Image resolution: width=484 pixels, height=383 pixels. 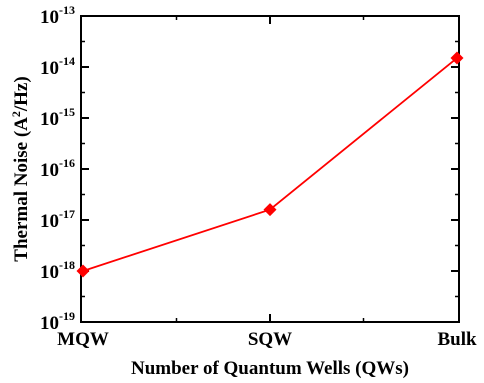 What do you see at coordinates (57, 168) in the screenshot?
I see `y-tick-label: 10-16` at bounding box center [57, 168].